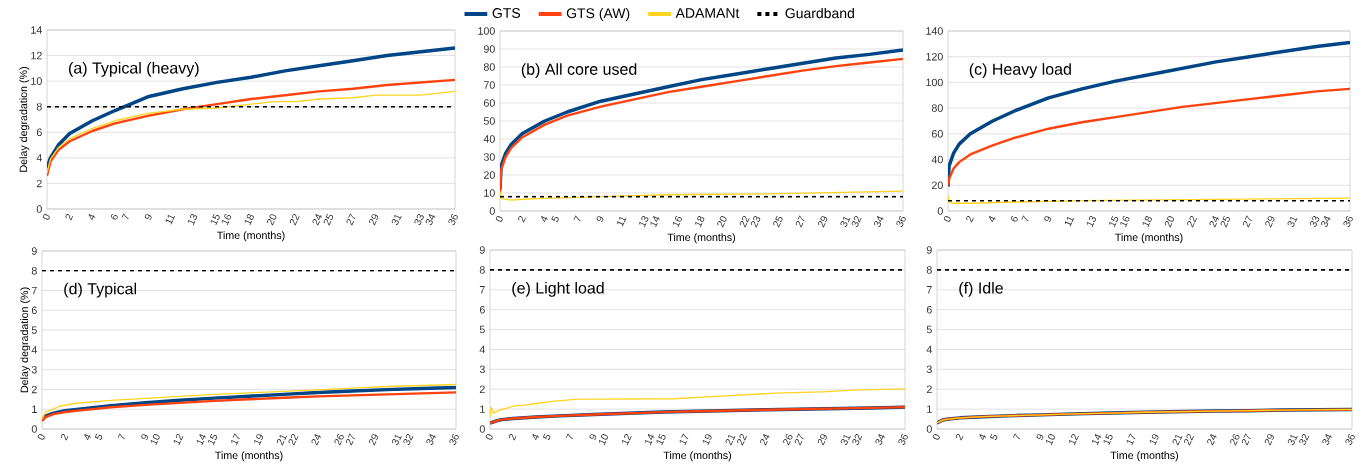 The image size is (1368, 466). What do you see at coordinates (486, 31) in the screenshot?
I see `y-tick-label: 100` at bounding box center [486, 31].